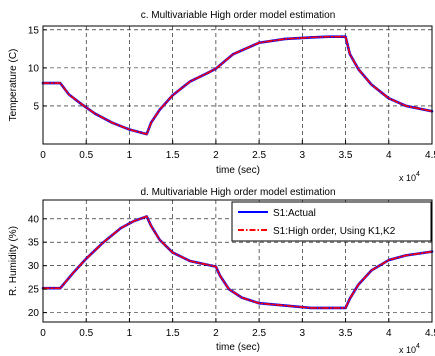 The image size is (435, 356). What do you see at coordinates (13, 85) in the screenshot?
I see `panel-c-ylabel: Temperature (C)` at bounding box center [13, 85].